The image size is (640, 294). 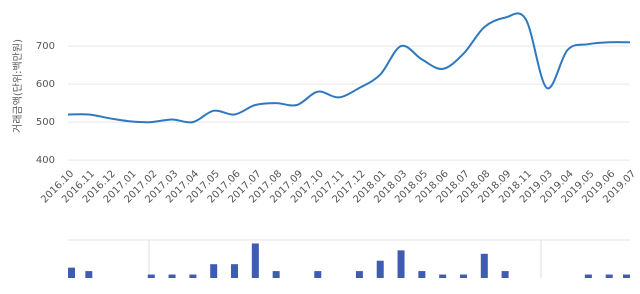 I want to click on y-axis-title: 거래금액(단위:백만원), so click(x=17, y=86).